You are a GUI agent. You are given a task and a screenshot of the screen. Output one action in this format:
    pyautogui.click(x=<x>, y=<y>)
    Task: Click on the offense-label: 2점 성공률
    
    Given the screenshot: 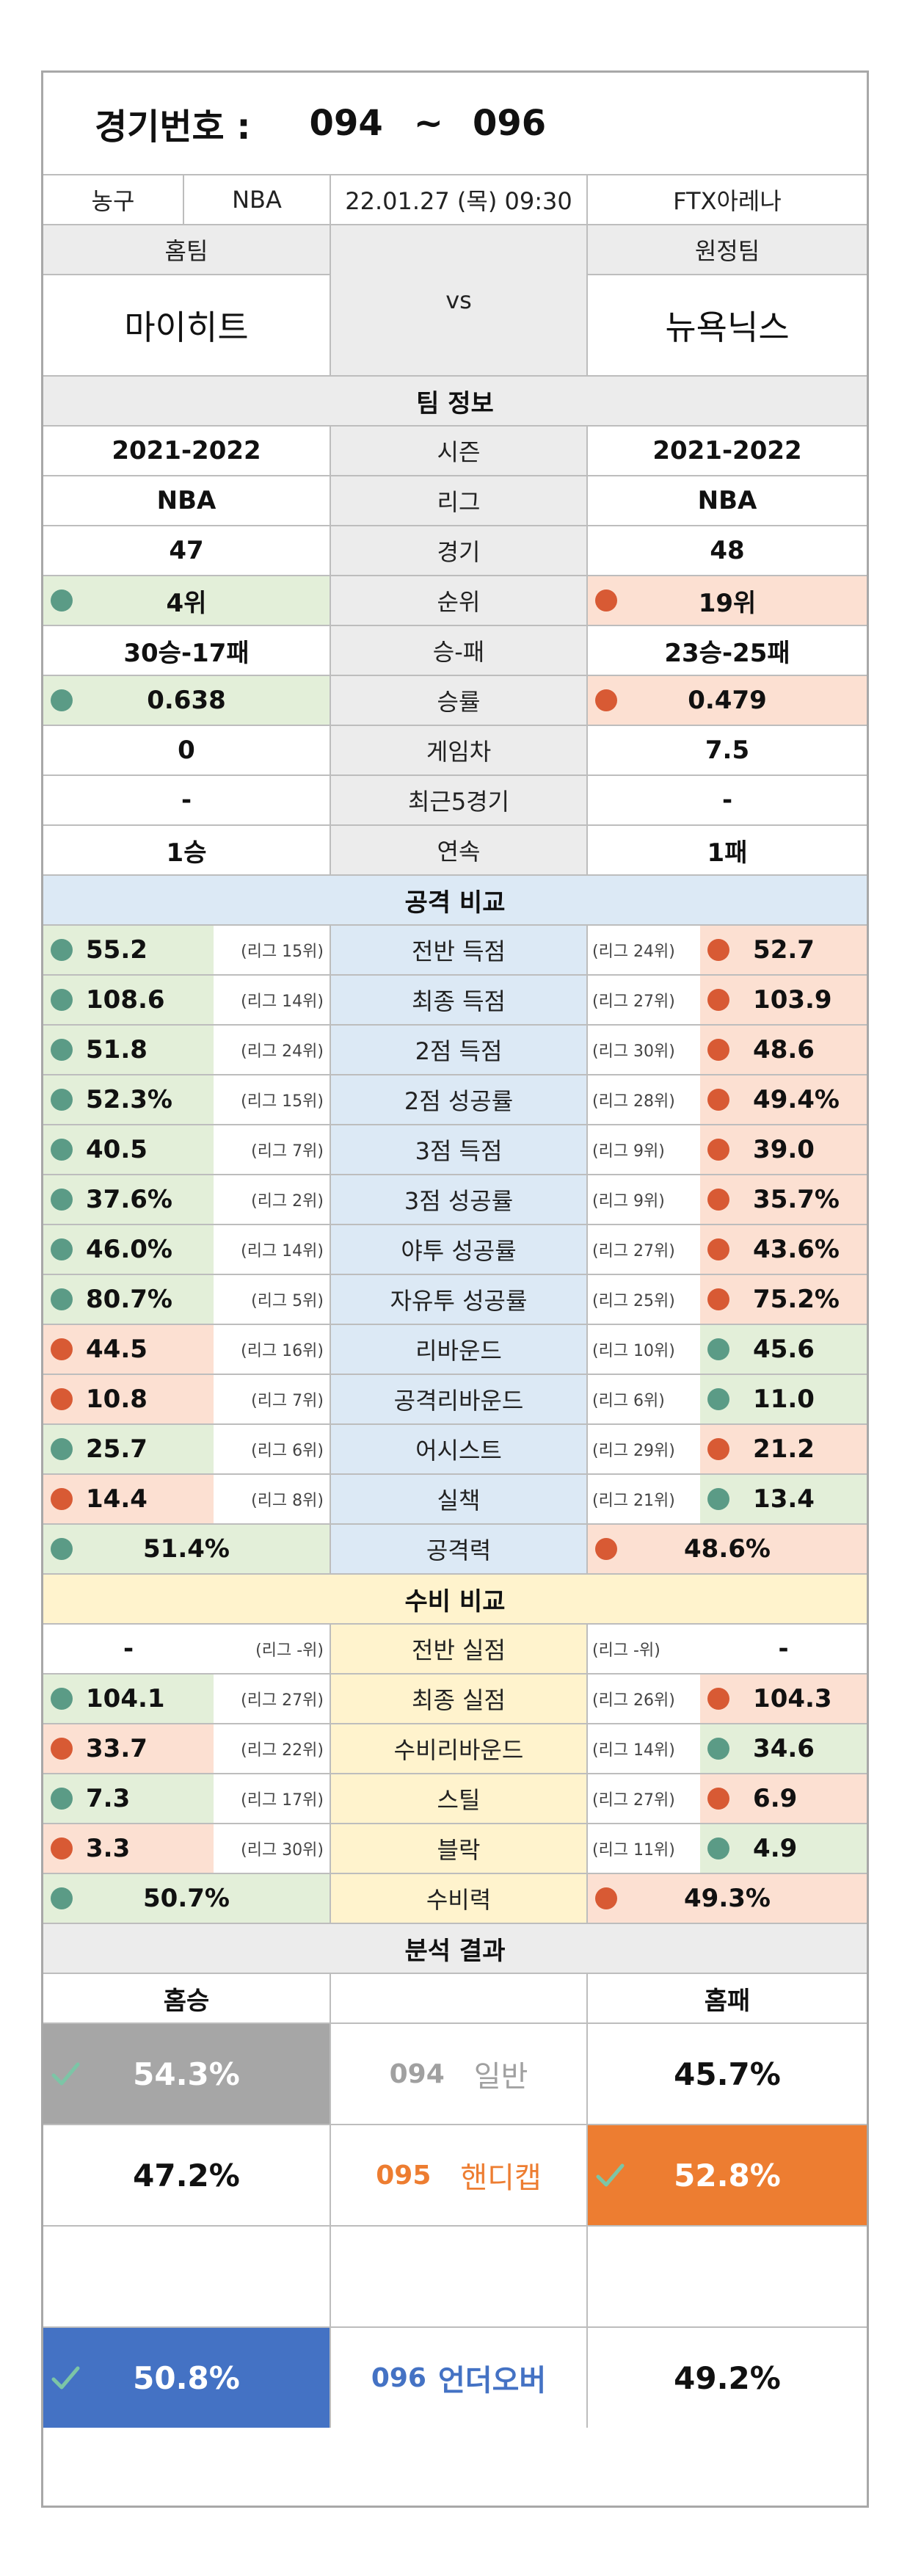 What is the action you would take?
    pyautogui.click(x=458, y=1100)
    